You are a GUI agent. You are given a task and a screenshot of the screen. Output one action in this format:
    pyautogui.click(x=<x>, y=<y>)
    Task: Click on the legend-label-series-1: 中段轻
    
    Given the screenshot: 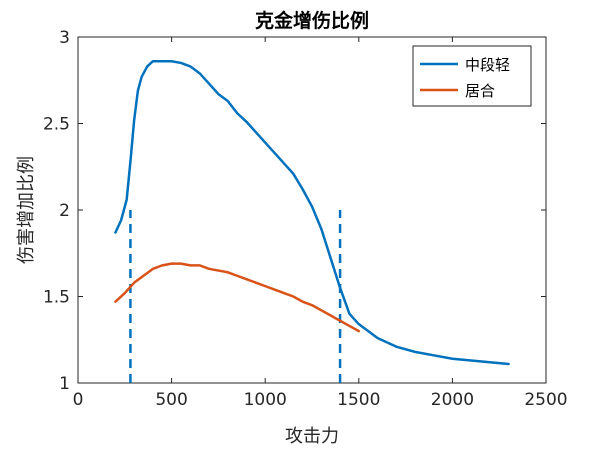 What is the action you would take?
    pyautogui.click(x=487, y=65)
    